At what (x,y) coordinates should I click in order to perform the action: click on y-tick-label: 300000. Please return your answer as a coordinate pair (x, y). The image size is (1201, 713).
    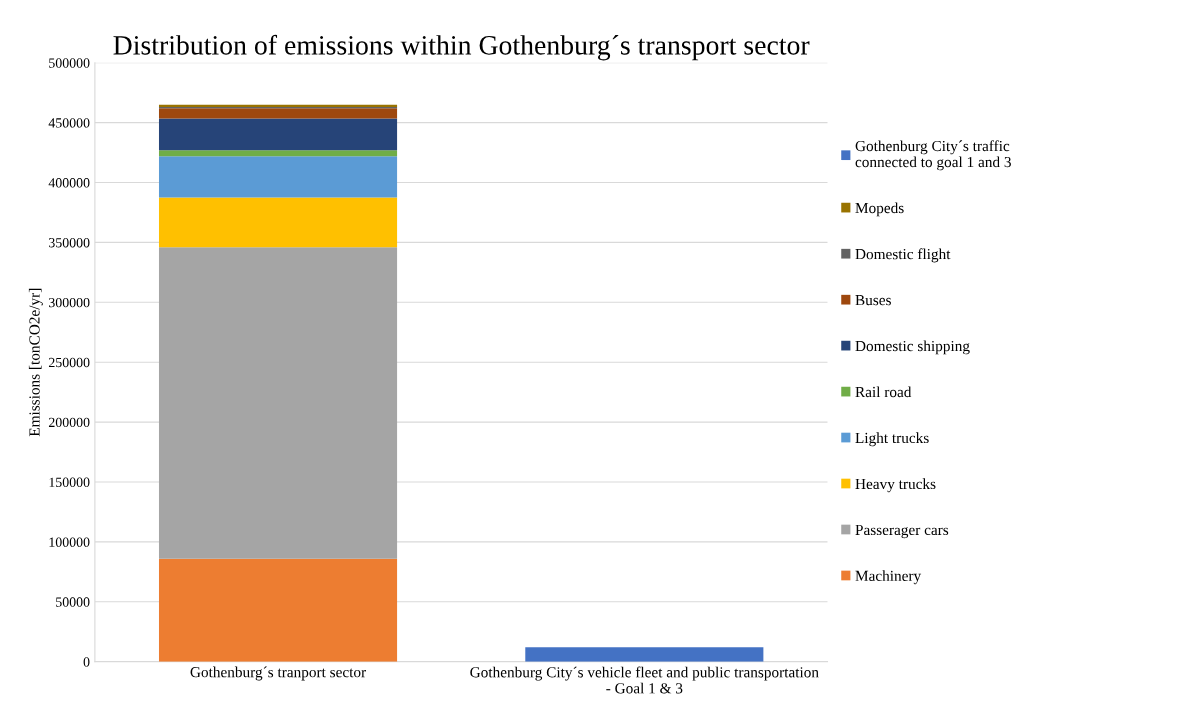
    Looking at the image, I should click on (69, 302).